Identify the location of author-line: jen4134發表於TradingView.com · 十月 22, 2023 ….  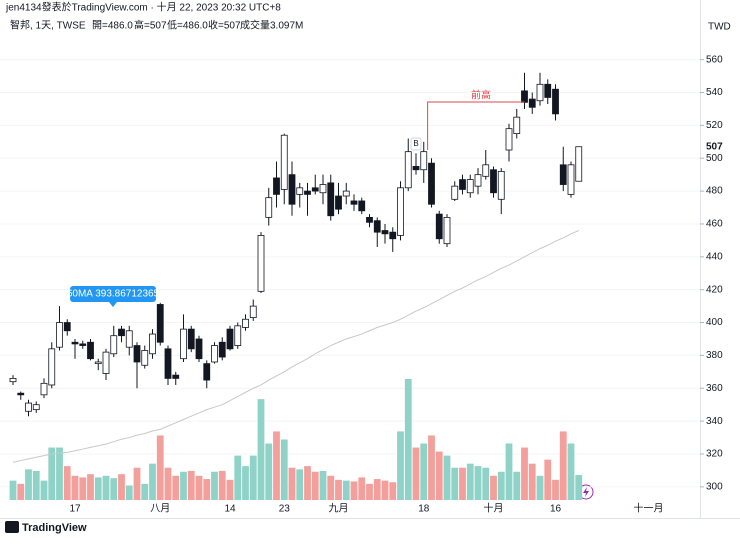
(143, 7).